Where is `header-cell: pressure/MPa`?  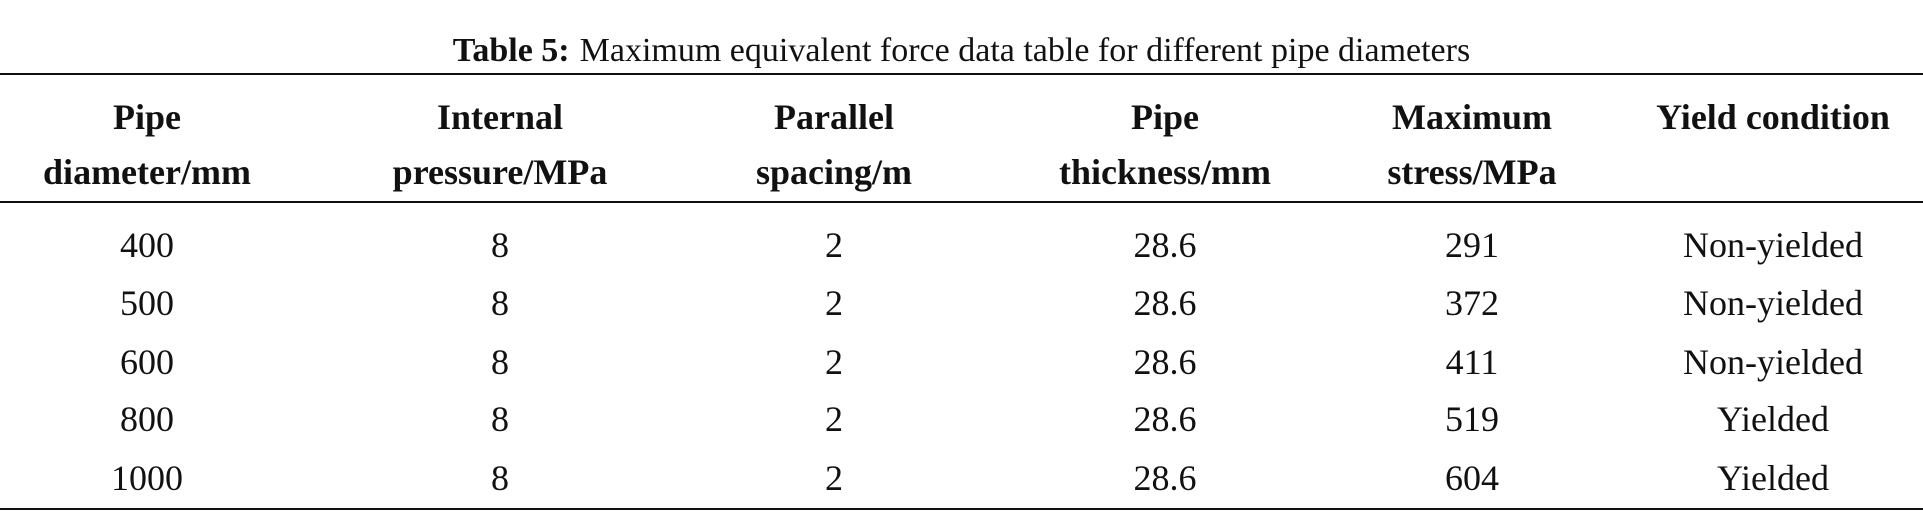 header-cell: pressure/MPa is located at coordinates (500, 172).